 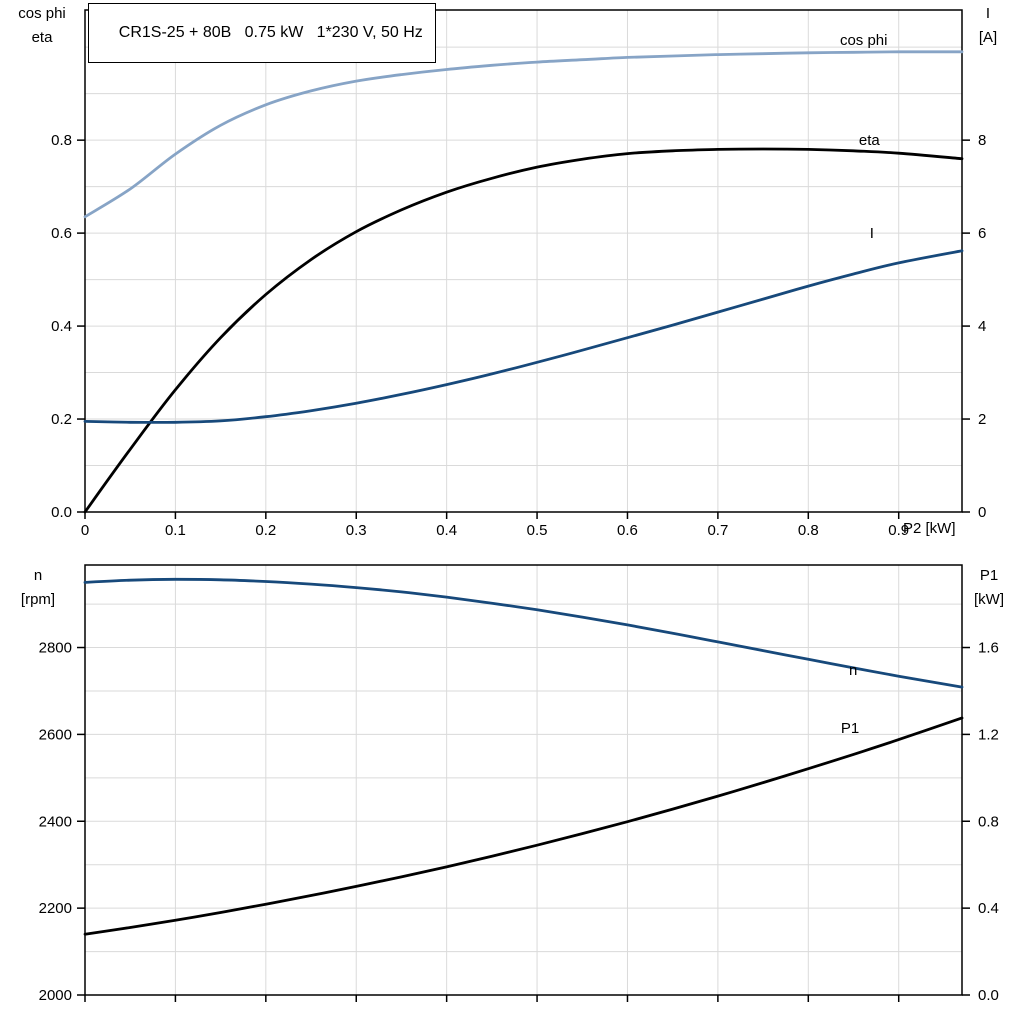 What do you see at coordinates (175, 530) in the screenshot?
I see `x-tick-label: 0.1` at bounding box center [175, 530].